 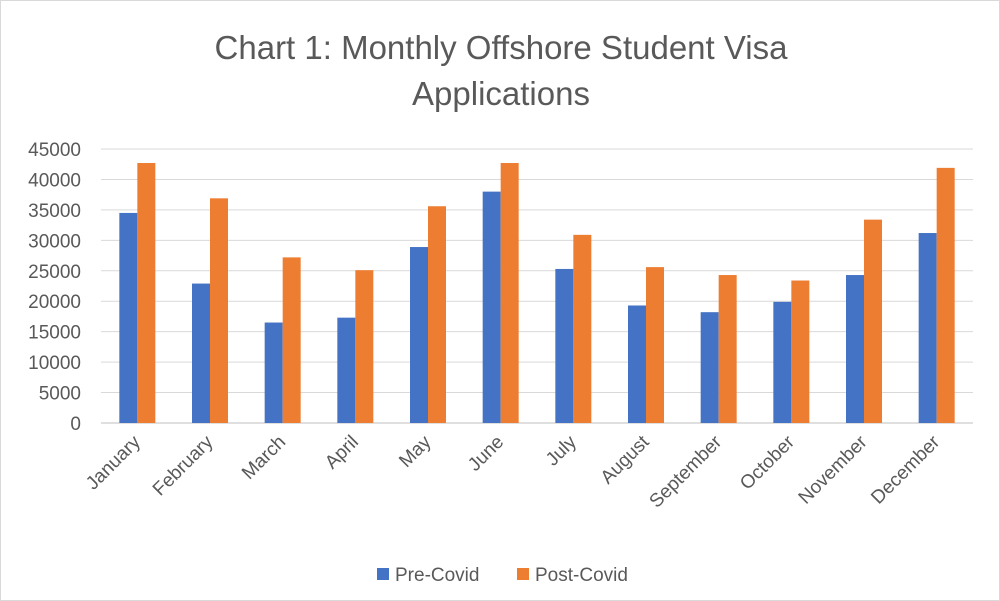 What do you see at coordinates (54, 333) in the screenshot?
I see `y-tick-label: 15000` at bounding box center [54, 333].